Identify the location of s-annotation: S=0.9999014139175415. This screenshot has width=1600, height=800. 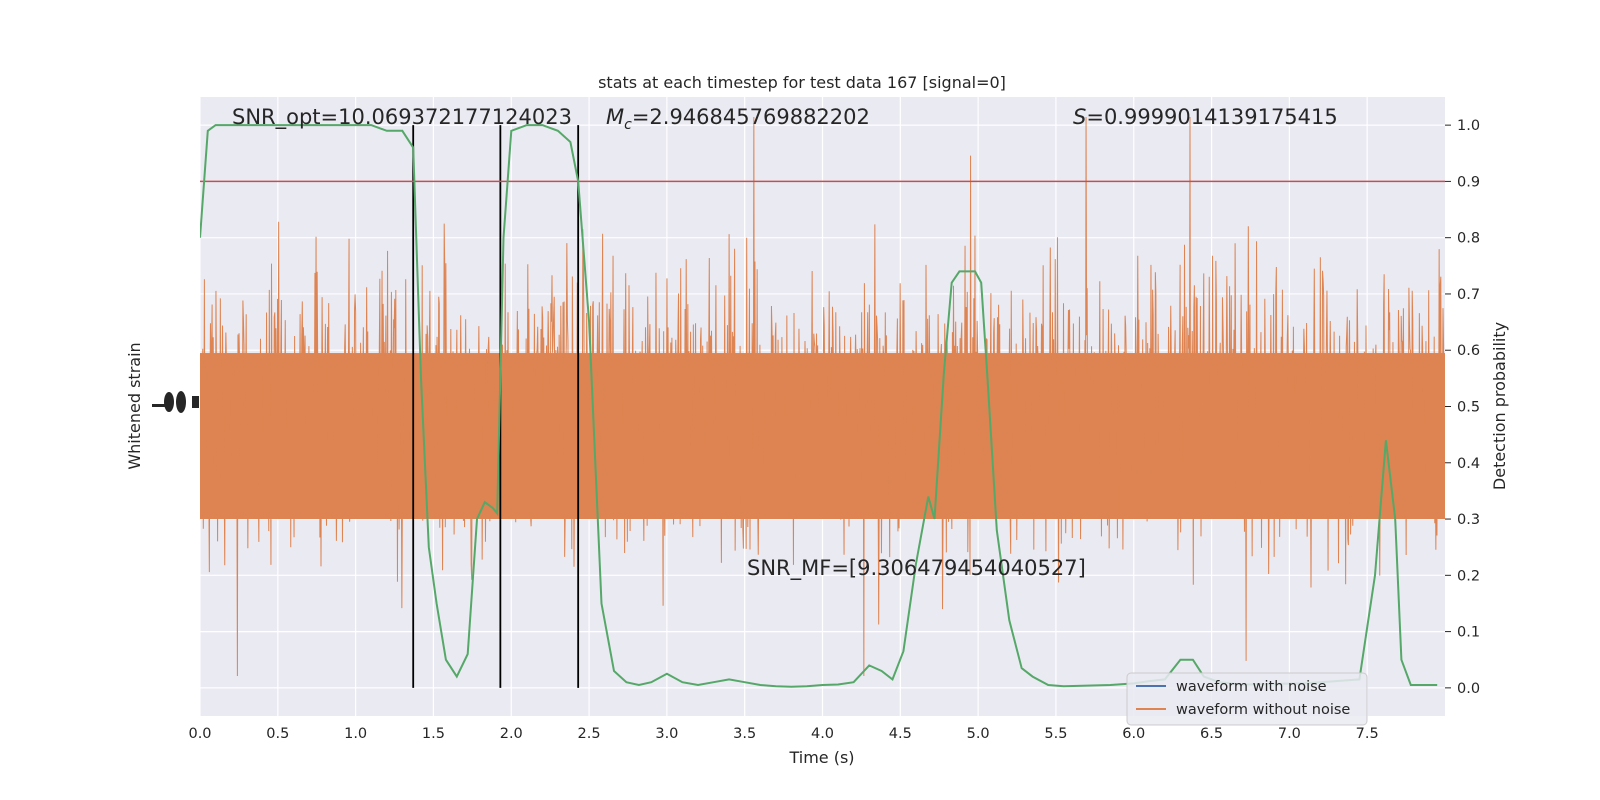
(1205, 117).